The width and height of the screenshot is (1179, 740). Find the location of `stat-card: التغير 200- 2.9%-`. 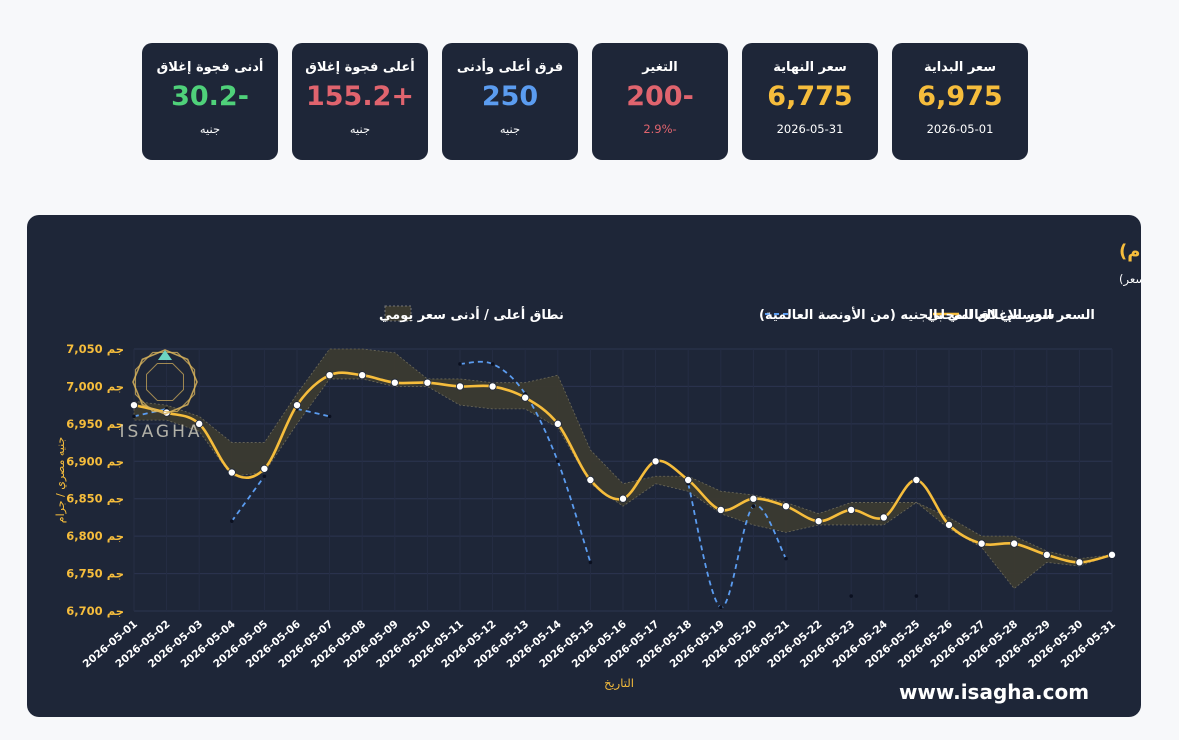

stat-card: التغير 200- 2.9%- is located at coordinates (660, 101).